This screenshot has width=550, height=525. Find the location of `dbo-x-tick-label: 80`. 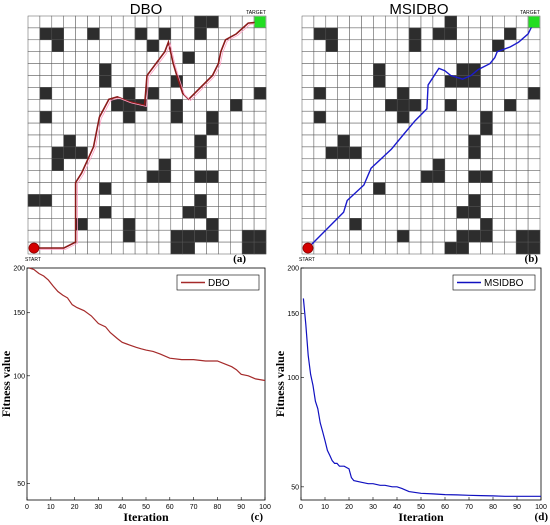

dbo-x-tick-label: 80 is located at coordinates (218, 507).